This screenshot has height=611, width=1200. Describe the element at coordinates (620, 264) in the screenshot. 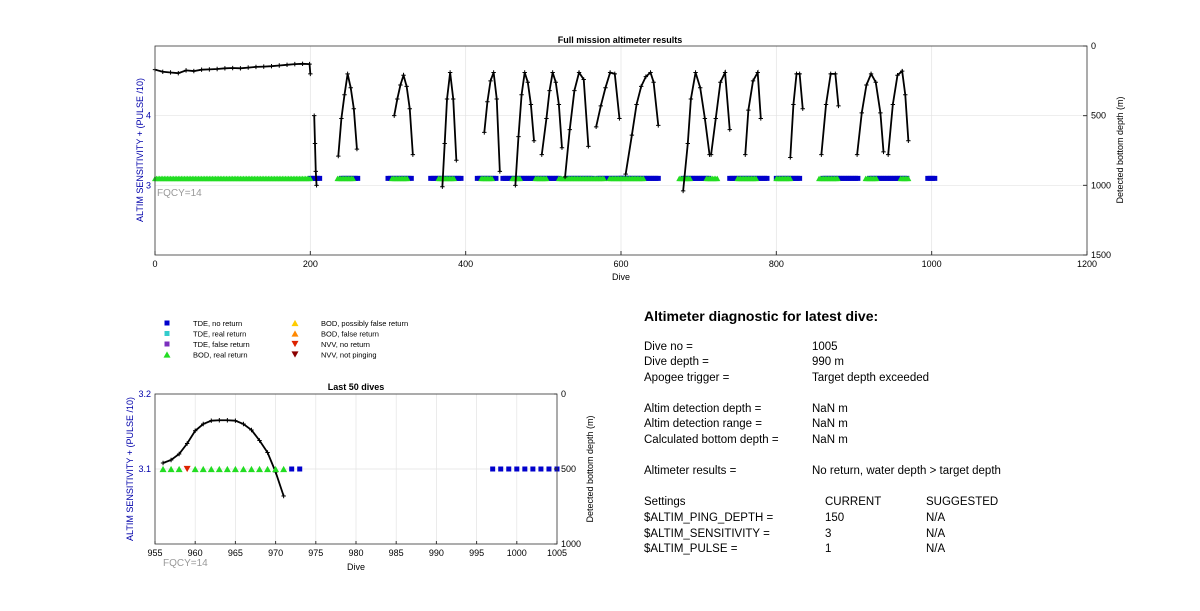

I see `top-x-tick-label: 600` at that location.